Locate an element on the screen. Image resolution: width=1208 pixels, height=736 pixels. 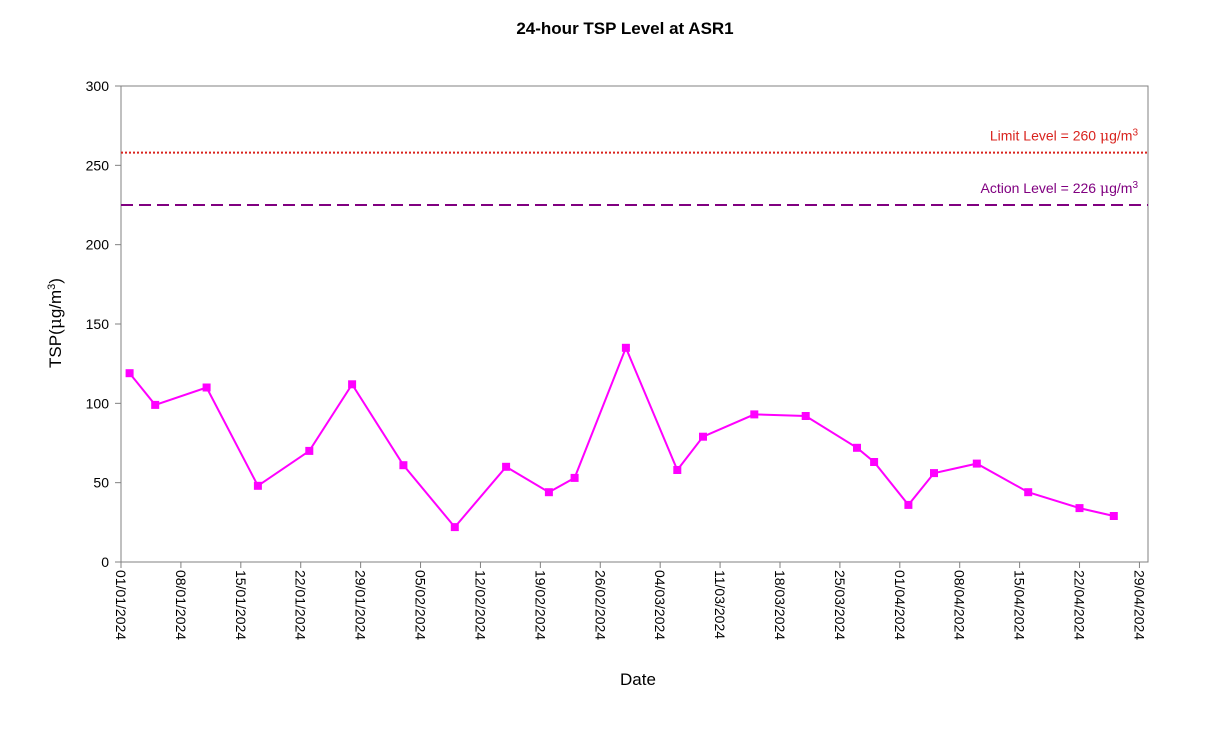
x-tick-label: 15/04/2024 is located at coordinates (1020, 605).